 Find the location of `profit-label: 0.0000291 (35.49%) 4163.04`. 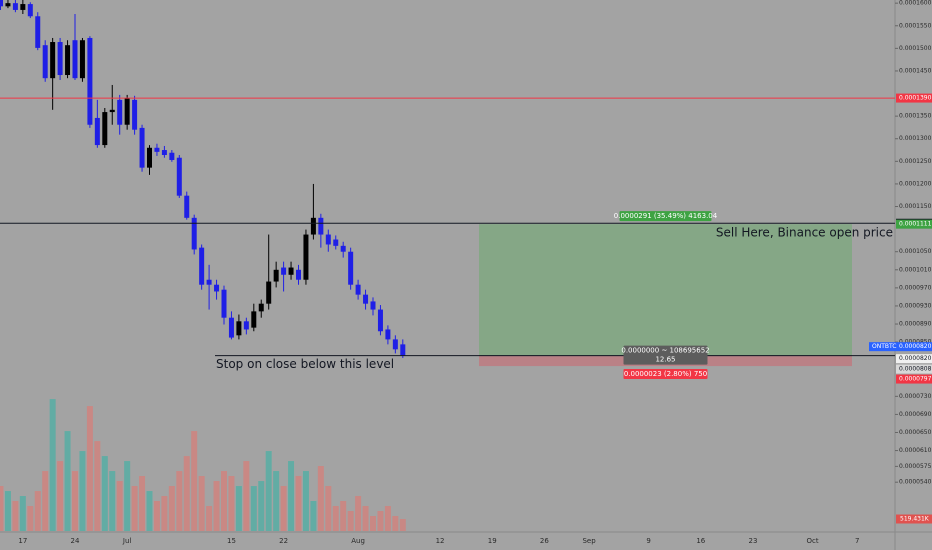

profit-label: 0.0000291 (35.49%) 4163.04 is located at coordinates (666, 216).